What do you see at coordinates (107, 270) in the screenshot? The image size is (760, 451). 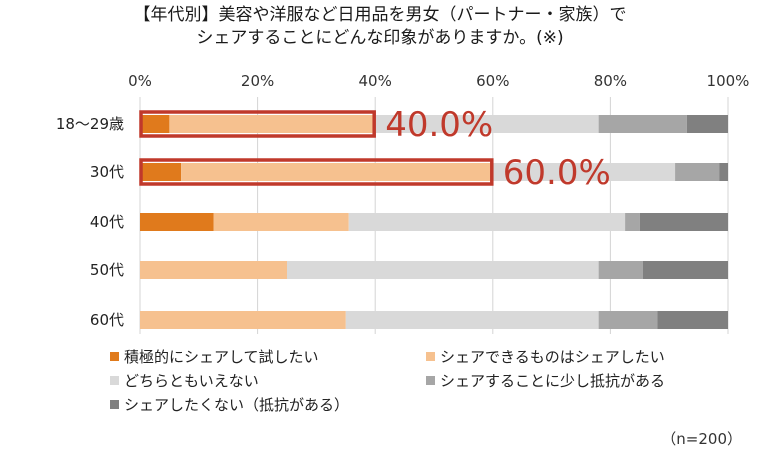 I see `category-label: 50代` at bounding box center [107, 270].